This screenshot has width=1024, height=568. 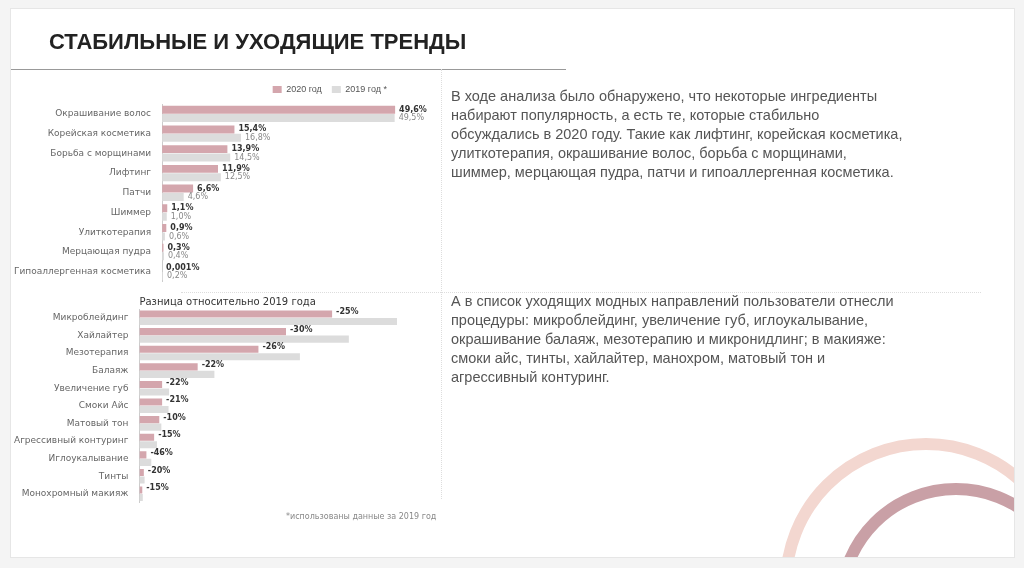 I want to click on data-label: 12,5%, so click(x=237, y=177).